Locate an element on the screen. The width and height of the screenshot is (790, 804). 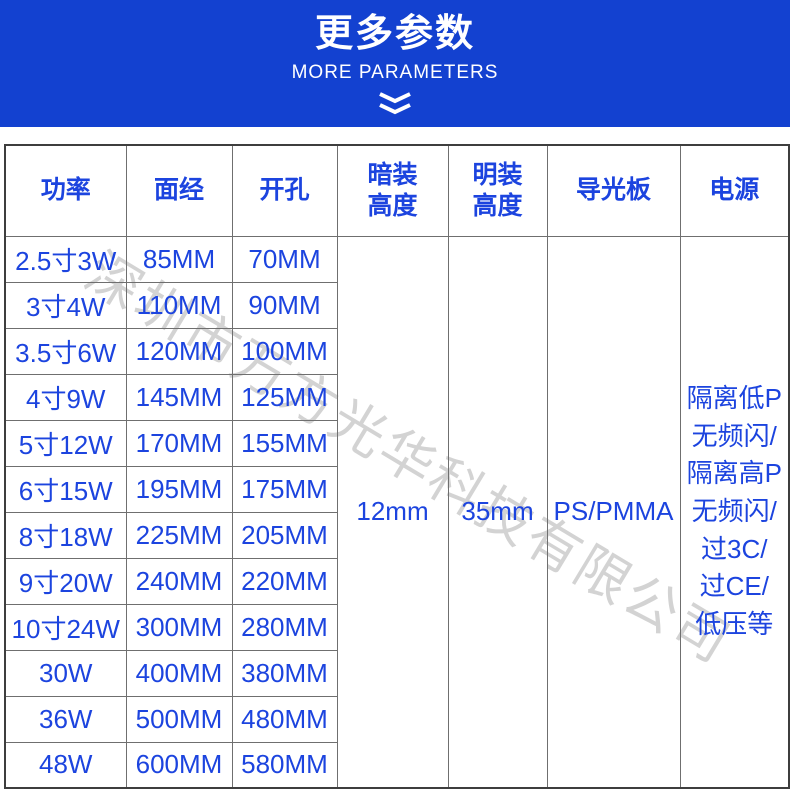
cutout-cell: 220MM is located at coordinates (284, 581).